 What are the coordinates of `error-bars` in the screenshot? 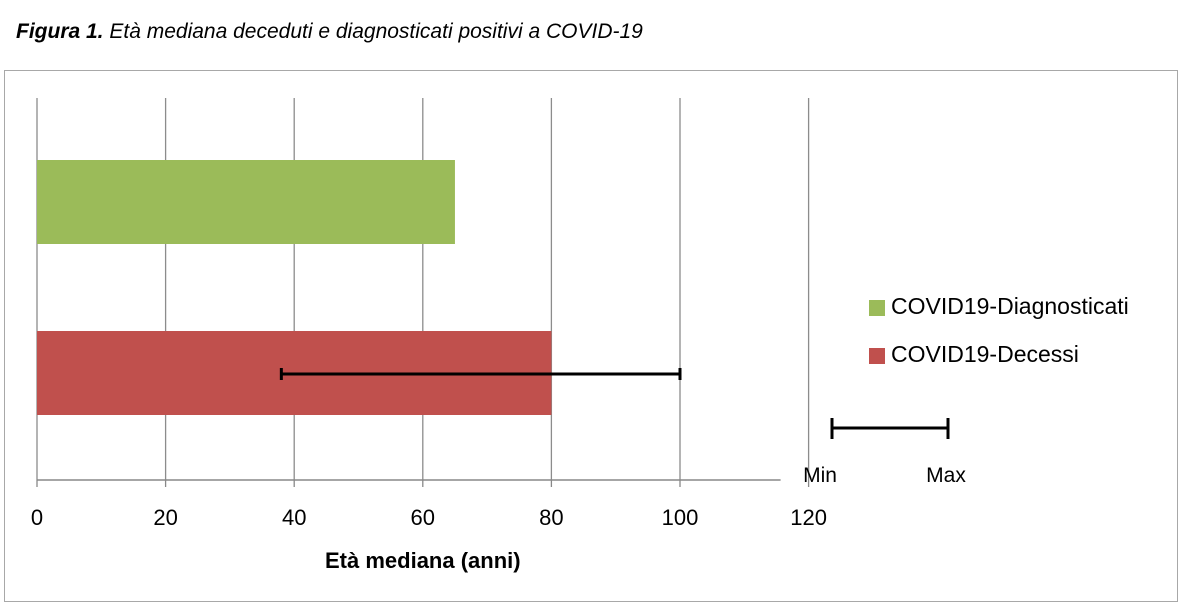 It's located at (480, 374).